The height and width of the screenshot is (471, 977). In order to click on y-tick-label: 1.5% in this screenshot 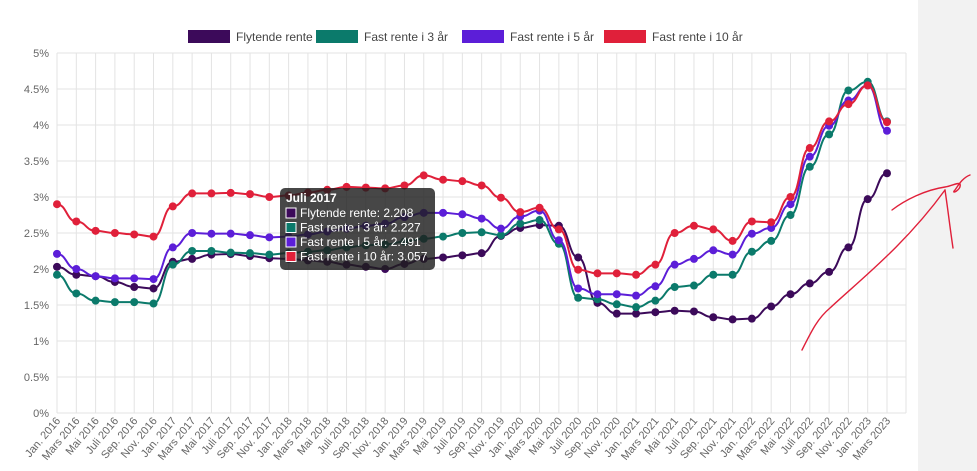, I will do `click(36, 306)`.